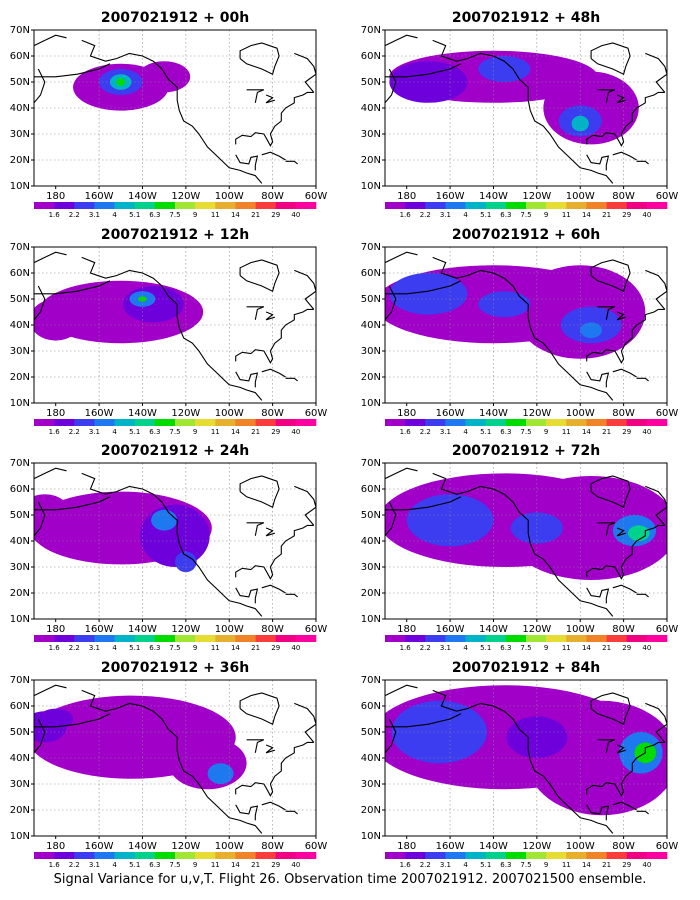 Image resolution: width=700 pixels, height=900 pixels. Describe the element at coordinates (525, 648) in the screenshot. I see `colorbar-label: 7.5` at that location.